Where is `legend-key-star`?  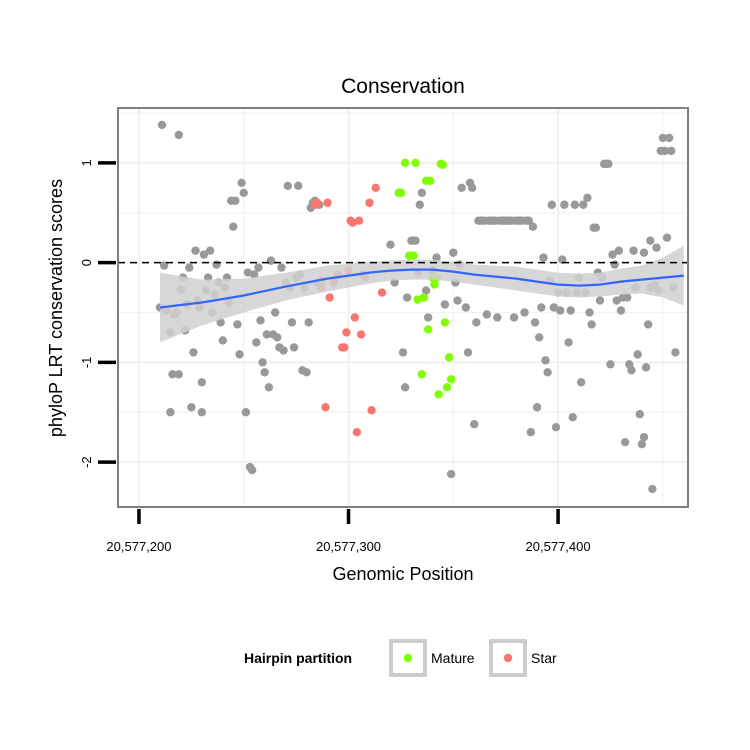 legend-key-star is located at coordinates (508, 658).